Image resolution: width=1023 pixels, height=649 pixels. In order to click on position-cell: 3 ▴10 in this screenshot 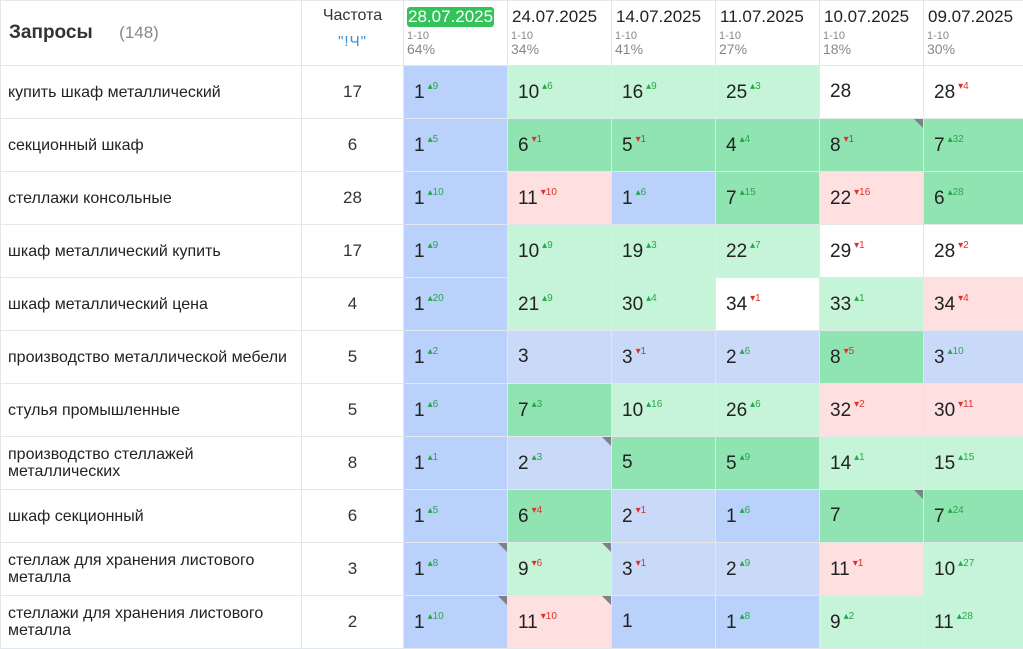, I will do `click(973, 357)`.